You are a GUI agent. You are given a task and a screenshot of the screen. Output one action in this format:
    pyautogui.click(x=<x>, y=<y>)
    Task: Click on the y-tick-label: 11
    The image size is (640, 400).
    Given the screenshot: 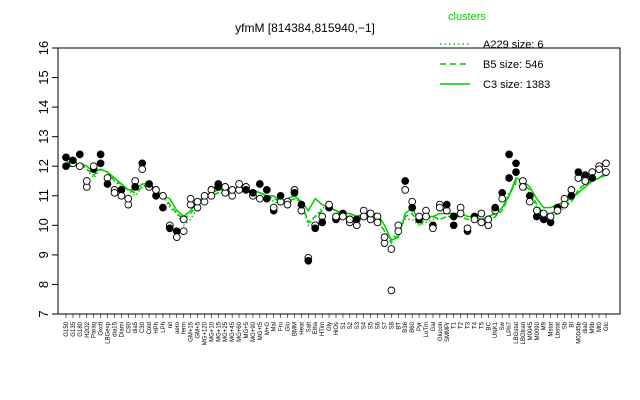 What is the action you would take?
    pyautogui.click(x=43, y=196)
    